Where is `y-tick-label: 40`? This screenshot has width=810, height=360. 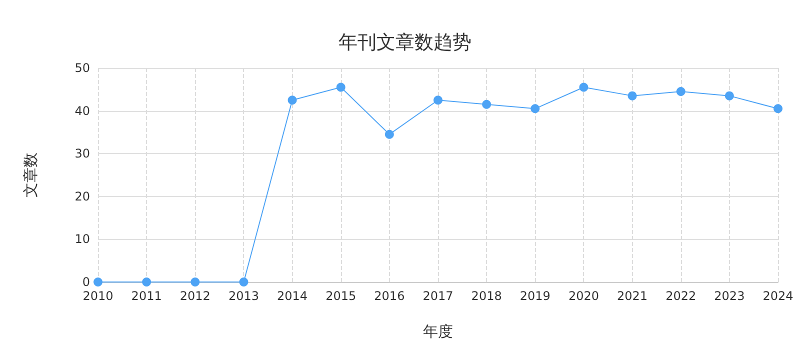
y-tick-label: 40 is located at coordinates (82, 111).